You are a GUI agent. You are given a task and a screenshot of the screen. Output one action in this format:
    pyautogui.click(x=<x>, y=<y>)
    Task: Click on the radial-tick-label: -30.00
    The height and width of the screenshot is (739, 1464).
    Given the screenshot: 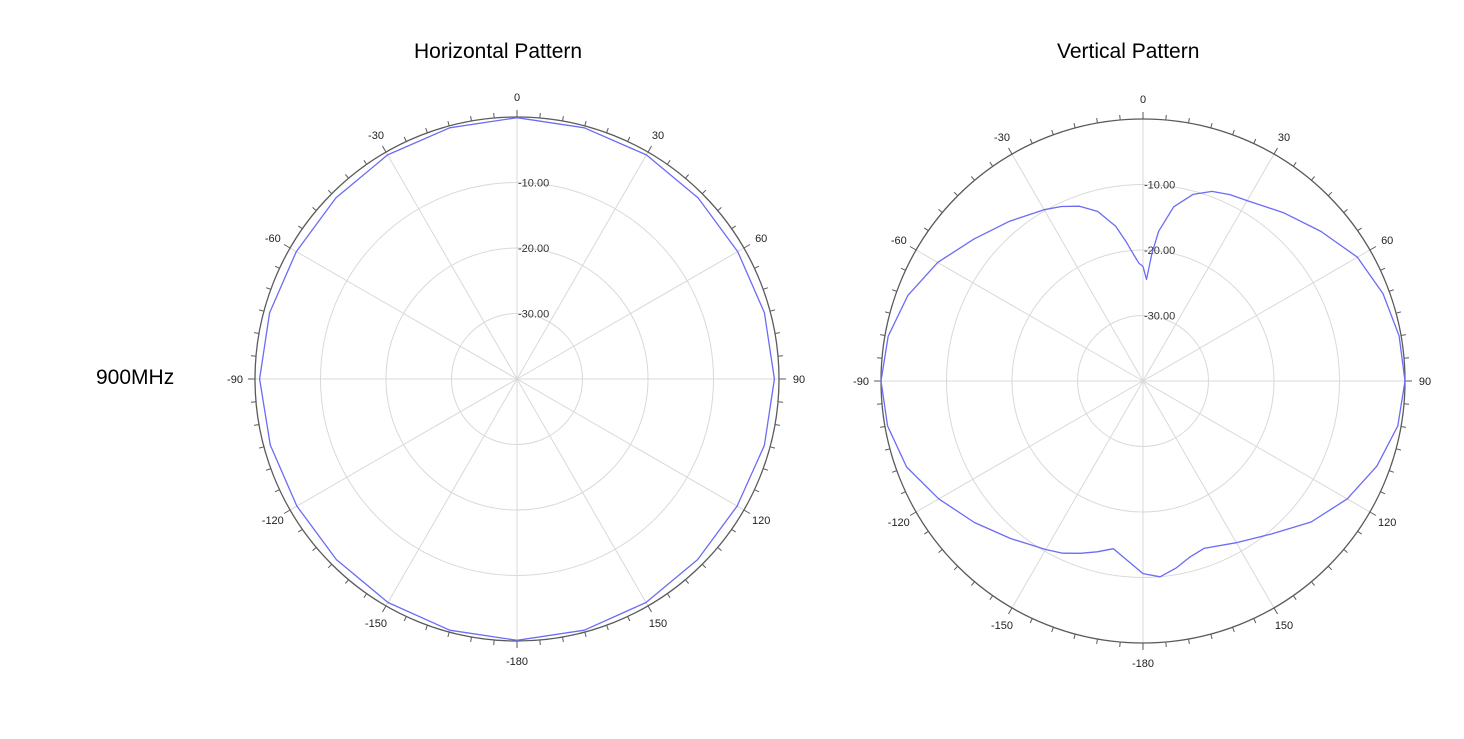 What is the action you would take?
    pyautogui.click(x=533, y=315)
    